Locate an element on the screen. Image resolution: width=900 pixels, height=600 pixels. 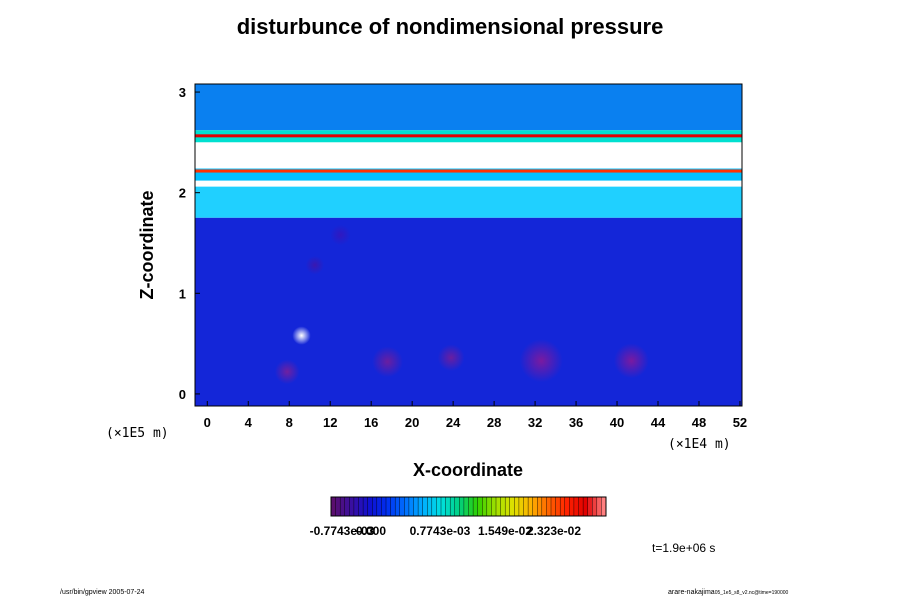
x-axis: 0 4 8 12 16 20 24 28 32 36 40 44 48 52 is located at coordinates (475, 415).